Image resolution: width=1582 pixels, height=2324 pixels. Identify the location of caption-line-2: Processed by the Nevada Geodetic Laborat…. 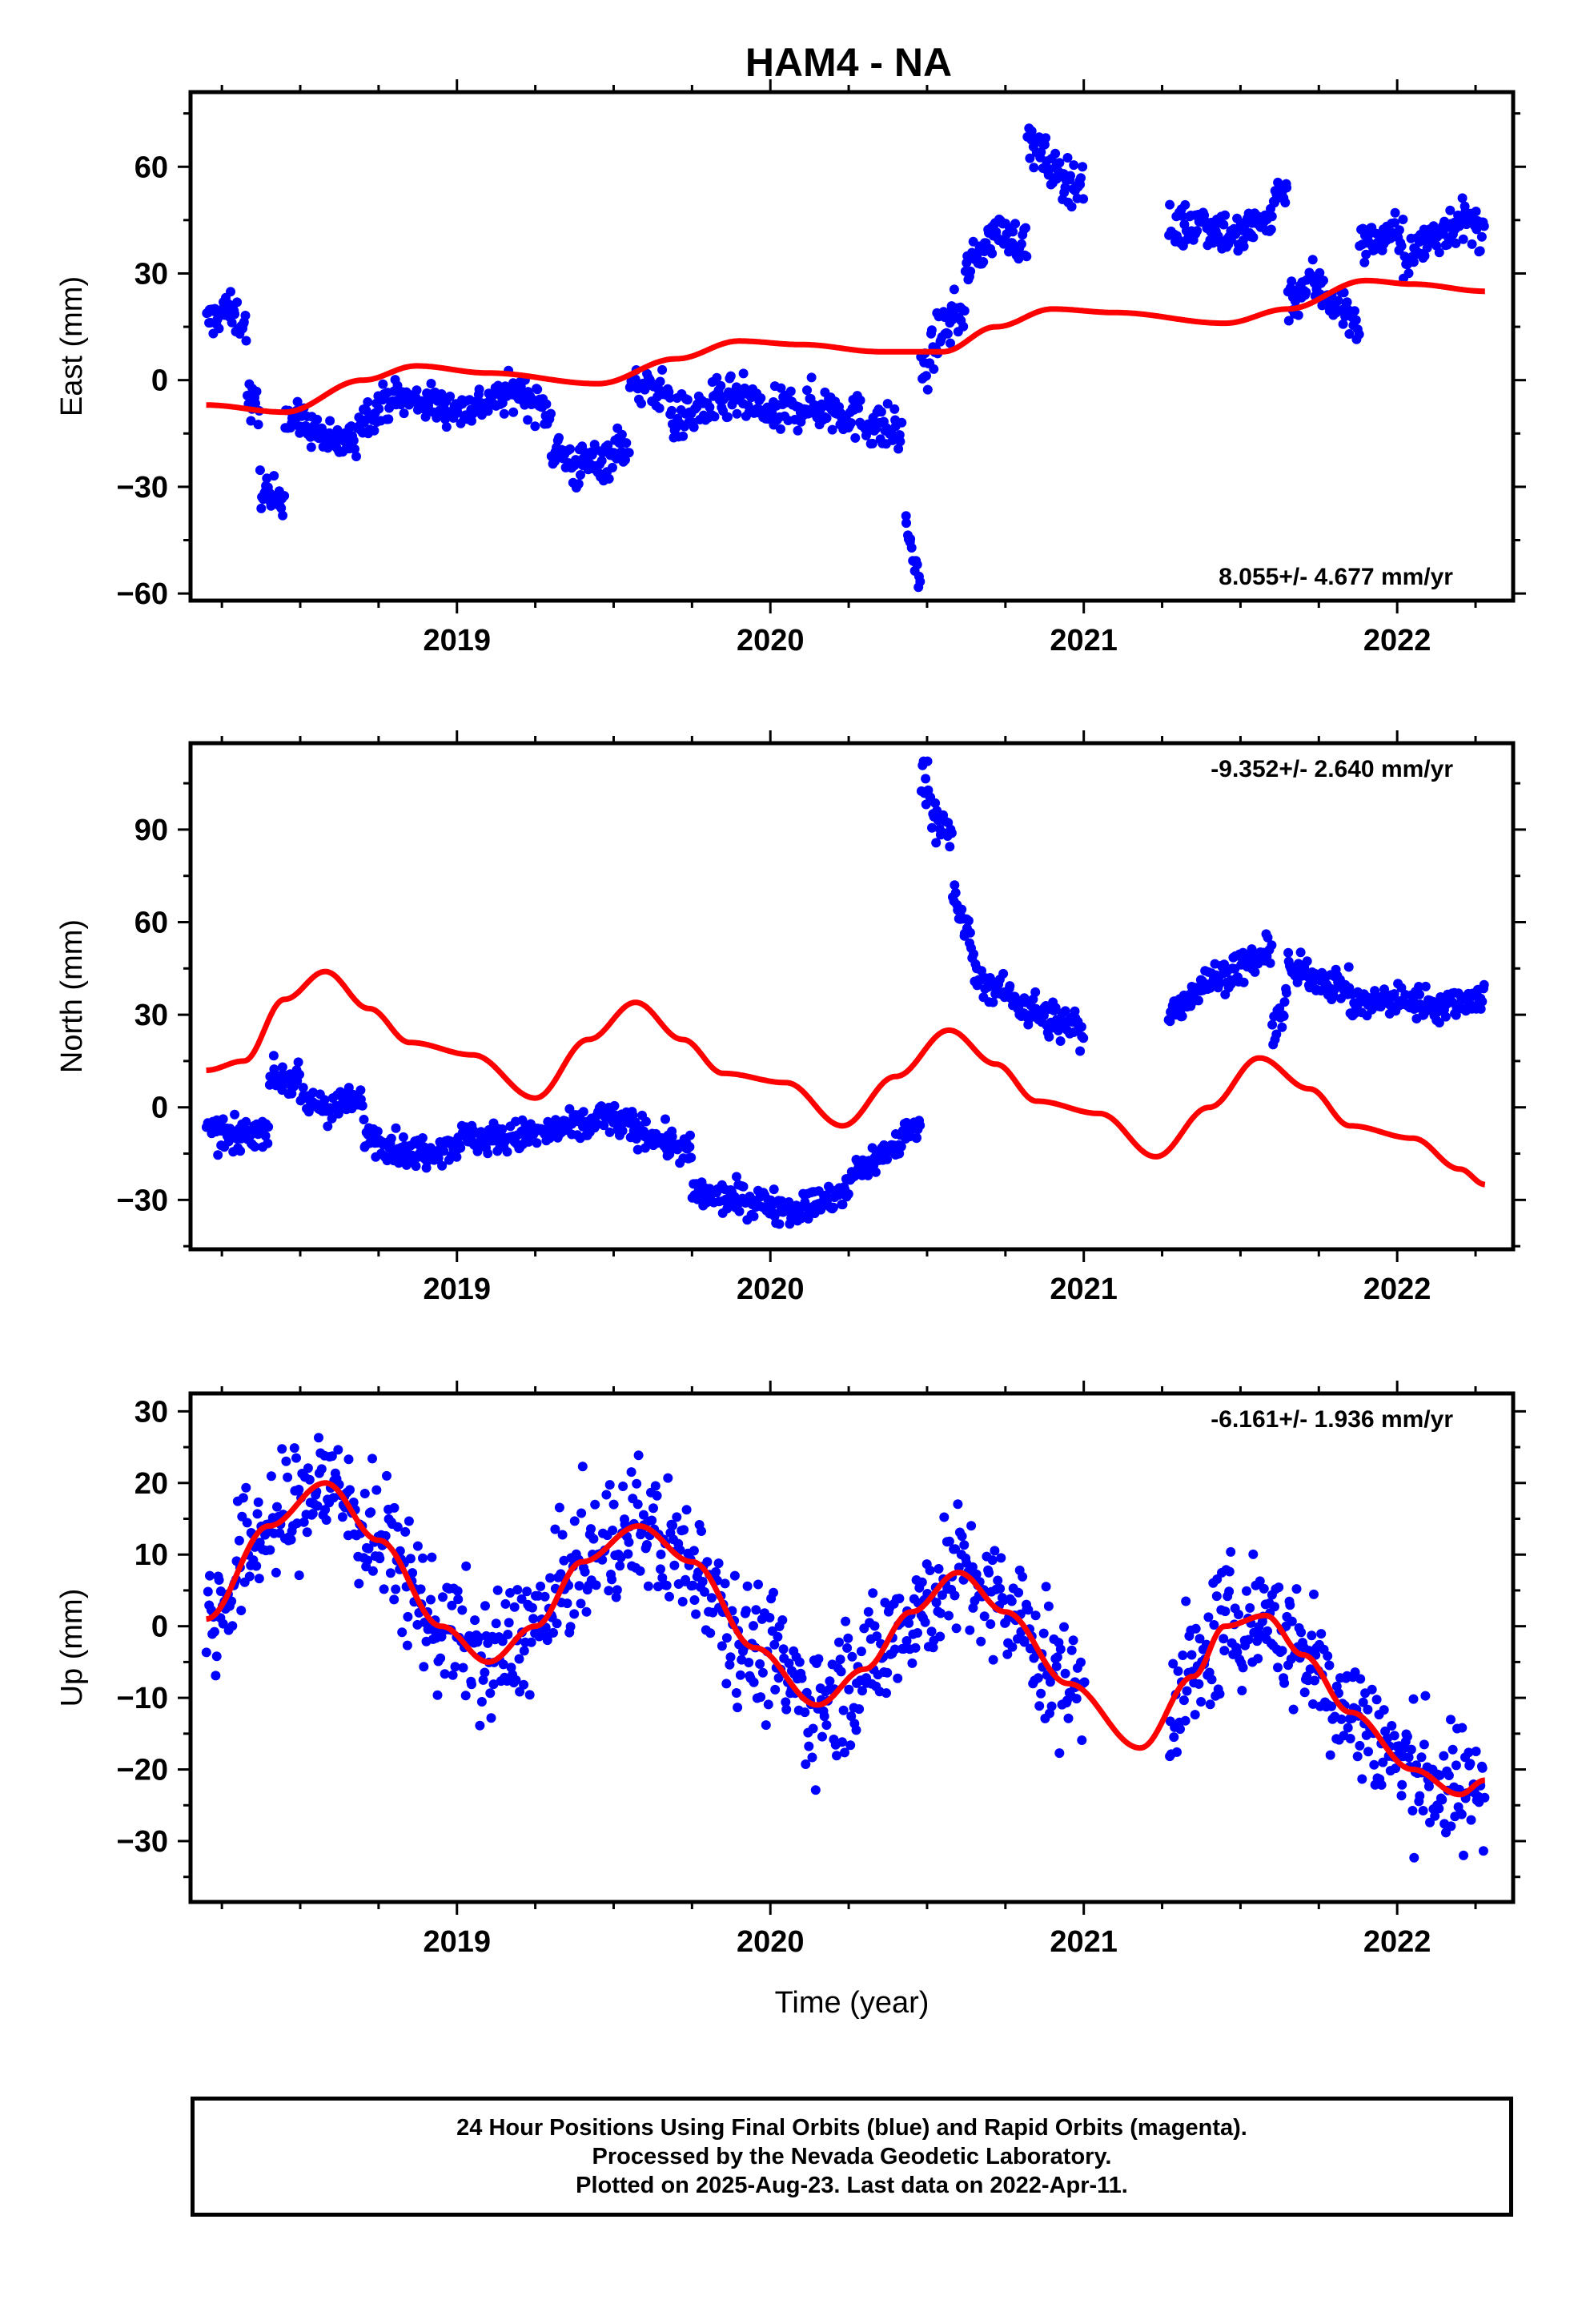
(852, 2156).